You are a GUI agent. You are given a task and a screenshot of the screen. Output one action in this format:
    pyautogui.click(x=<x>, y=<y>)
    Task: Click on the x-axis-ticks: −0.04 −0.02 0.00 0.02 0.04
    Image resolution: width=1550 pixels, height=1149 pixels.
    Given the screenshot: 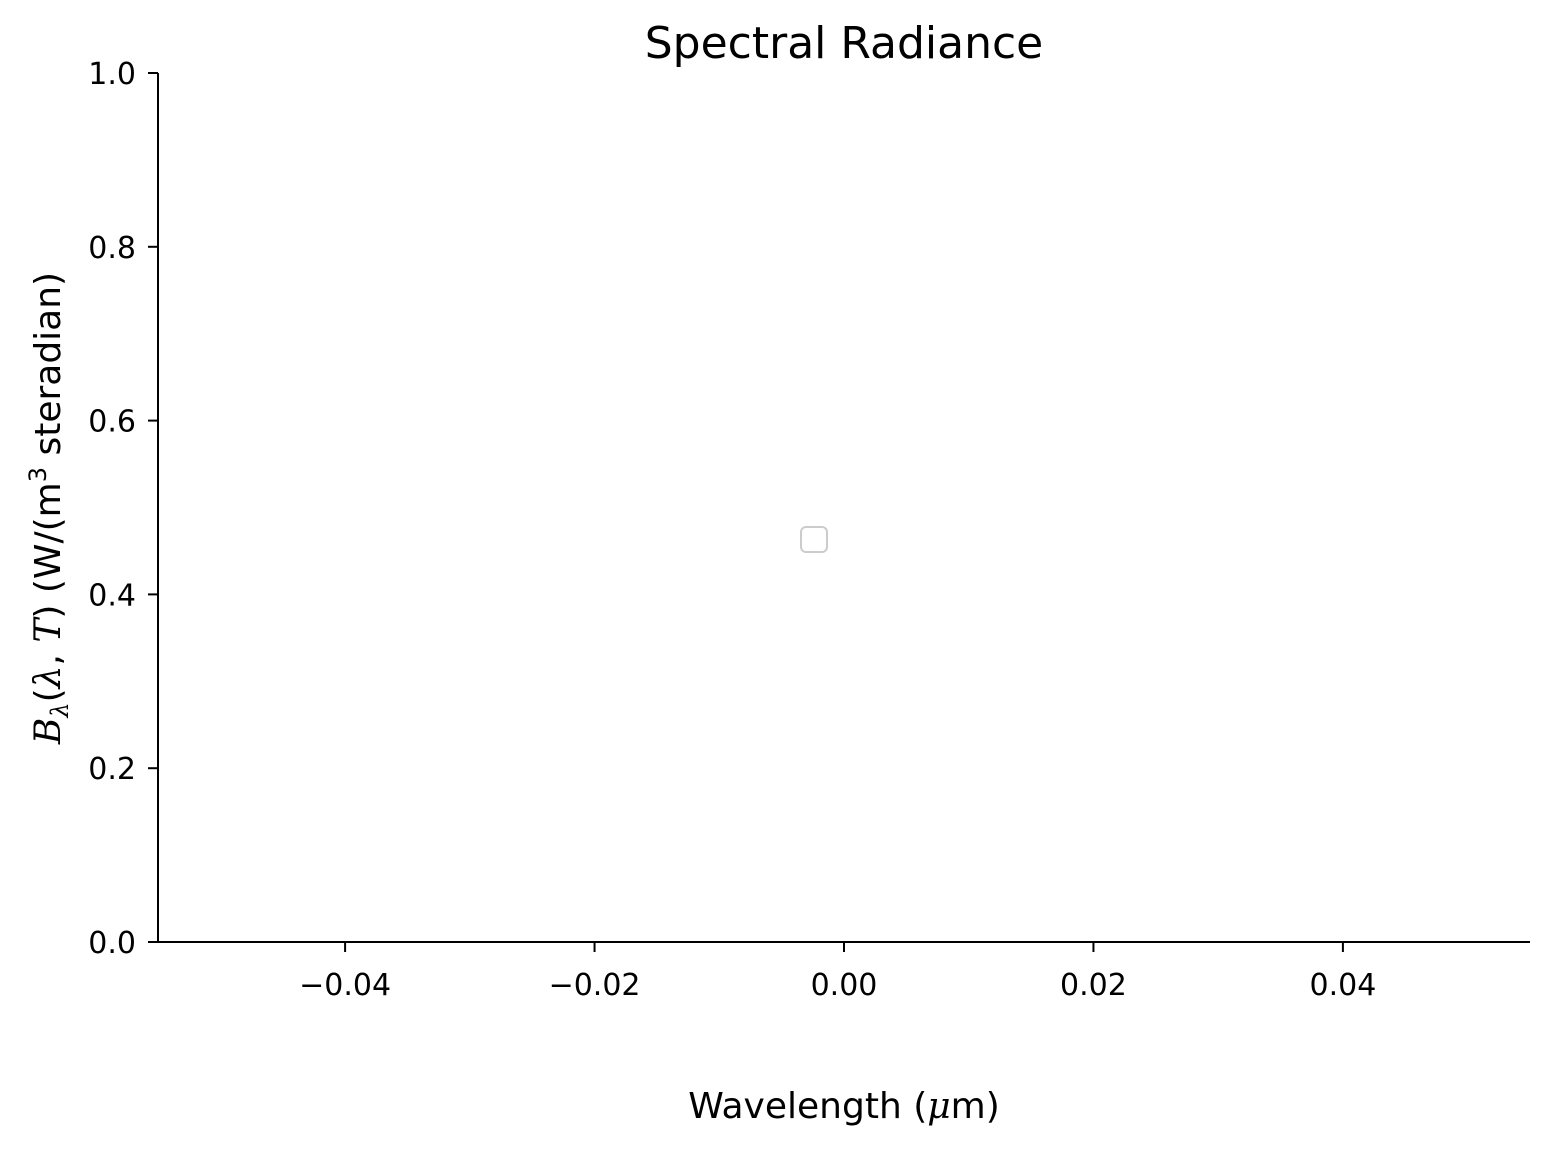 What is the action you would take?
    pyautogui.click(x=837, y=972)
    